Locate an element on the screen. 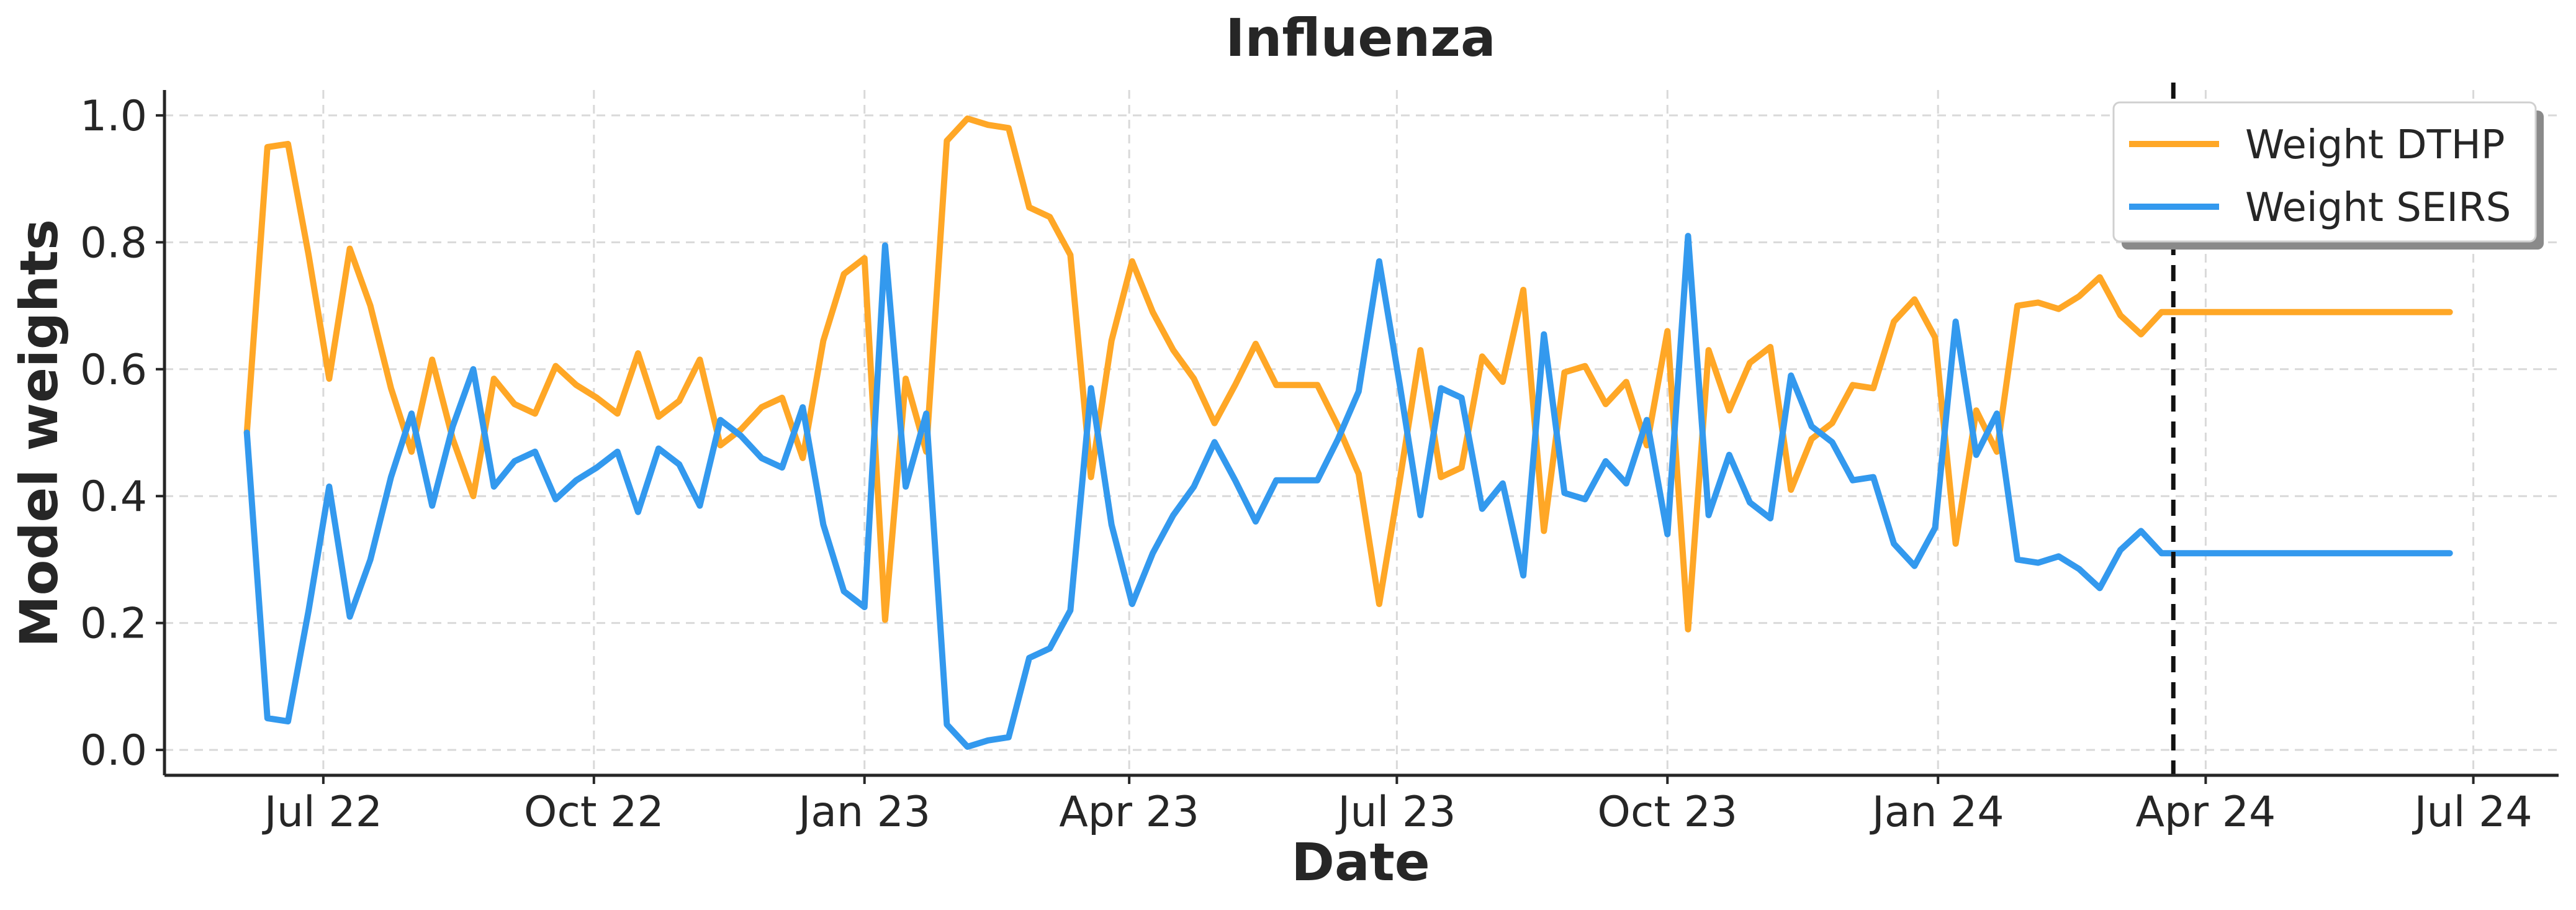  y-tick-label: 0.0 is located at coordinates (113, 750).